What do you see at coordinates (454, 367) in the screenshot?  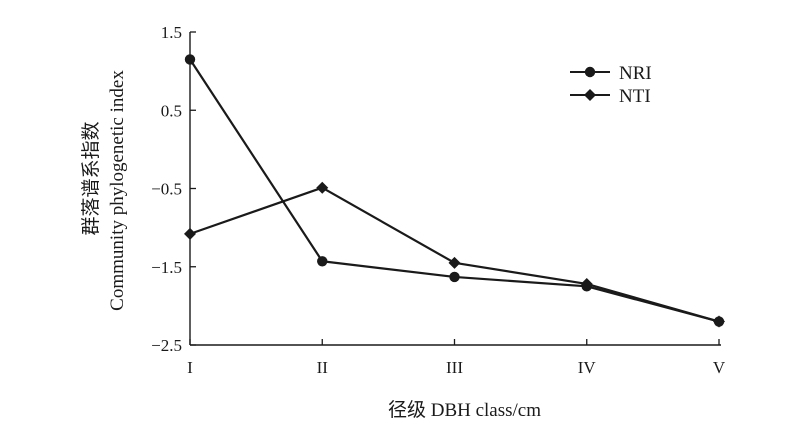 I see `x-tick-label: III` at bounding box center [454, 367].